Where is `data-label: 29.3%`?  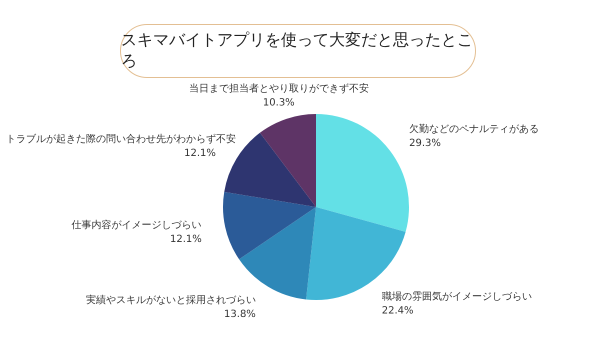 data-label: 29.3% is located at coordinates (425, 143).